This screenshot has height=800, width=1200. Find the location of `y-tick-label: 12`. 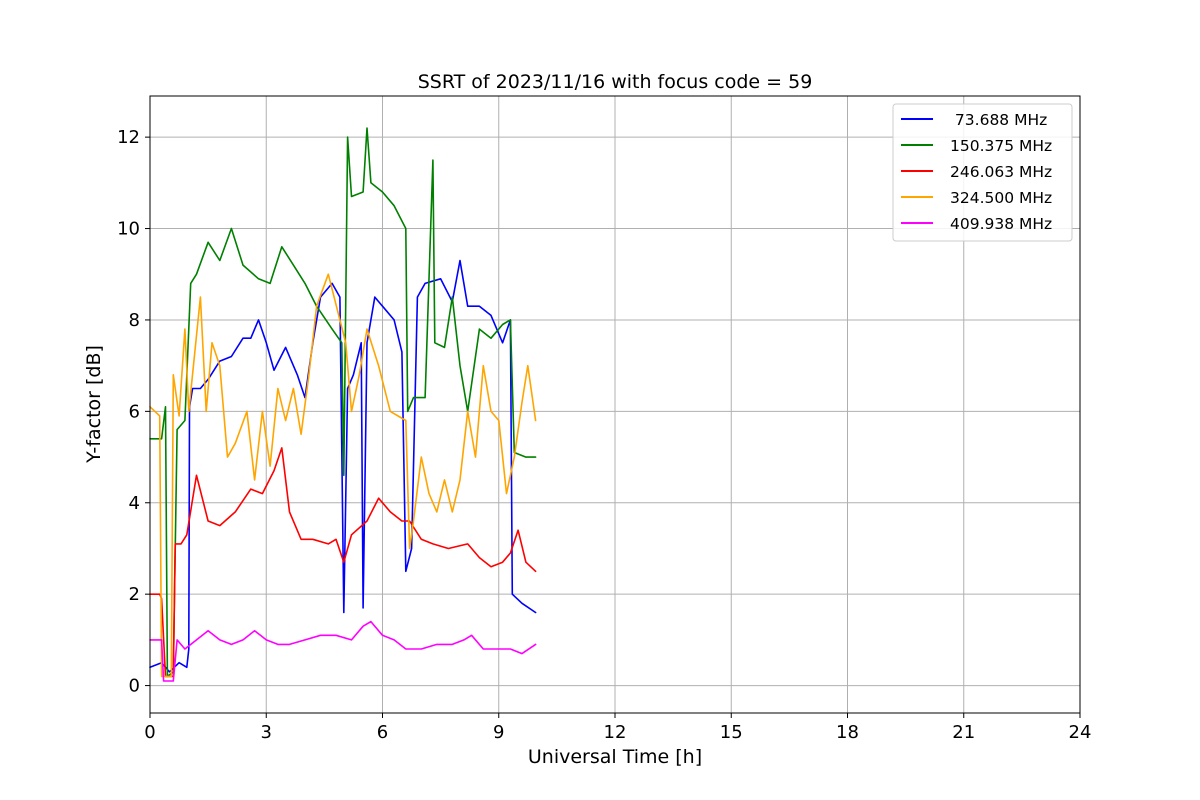

y-tick-label: 12 is located at coordinates (128, 137).